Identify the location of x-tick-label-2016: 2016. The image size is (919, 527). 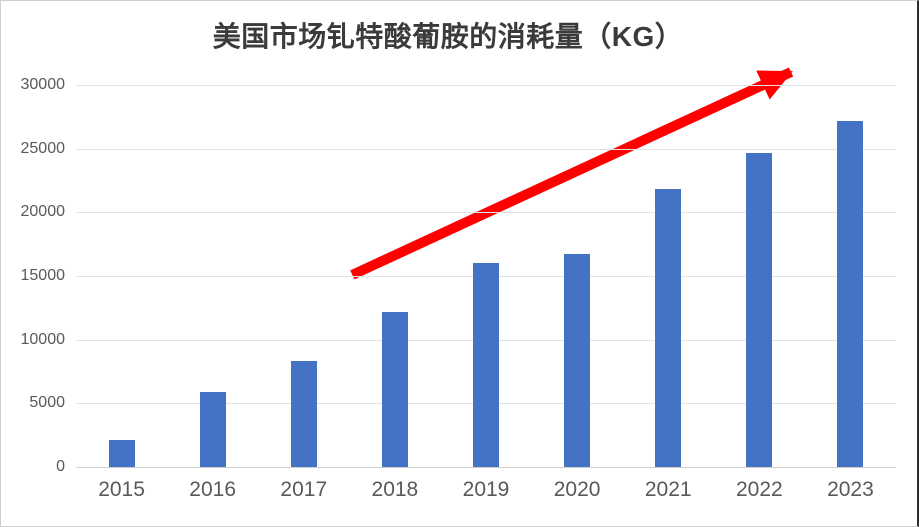
(213, 489).